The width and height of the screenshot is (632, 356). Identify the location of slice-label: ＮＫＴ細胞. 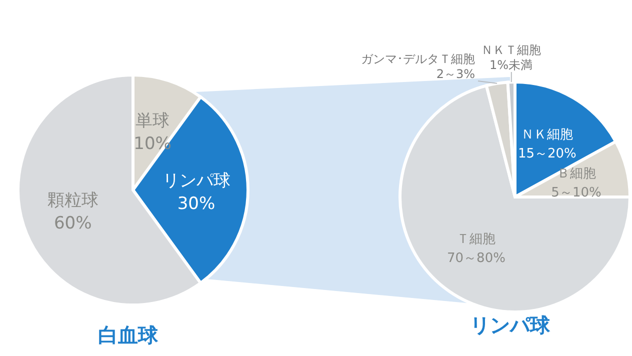
(511, 50).